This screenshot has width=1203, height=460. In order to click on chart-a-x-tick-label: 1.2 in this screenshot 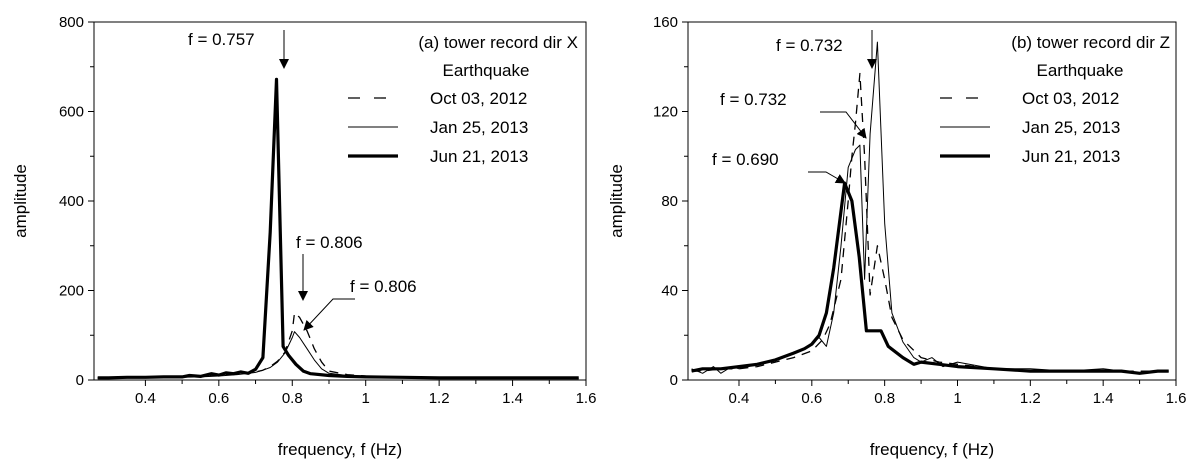, I will do `click(439, 398)`.